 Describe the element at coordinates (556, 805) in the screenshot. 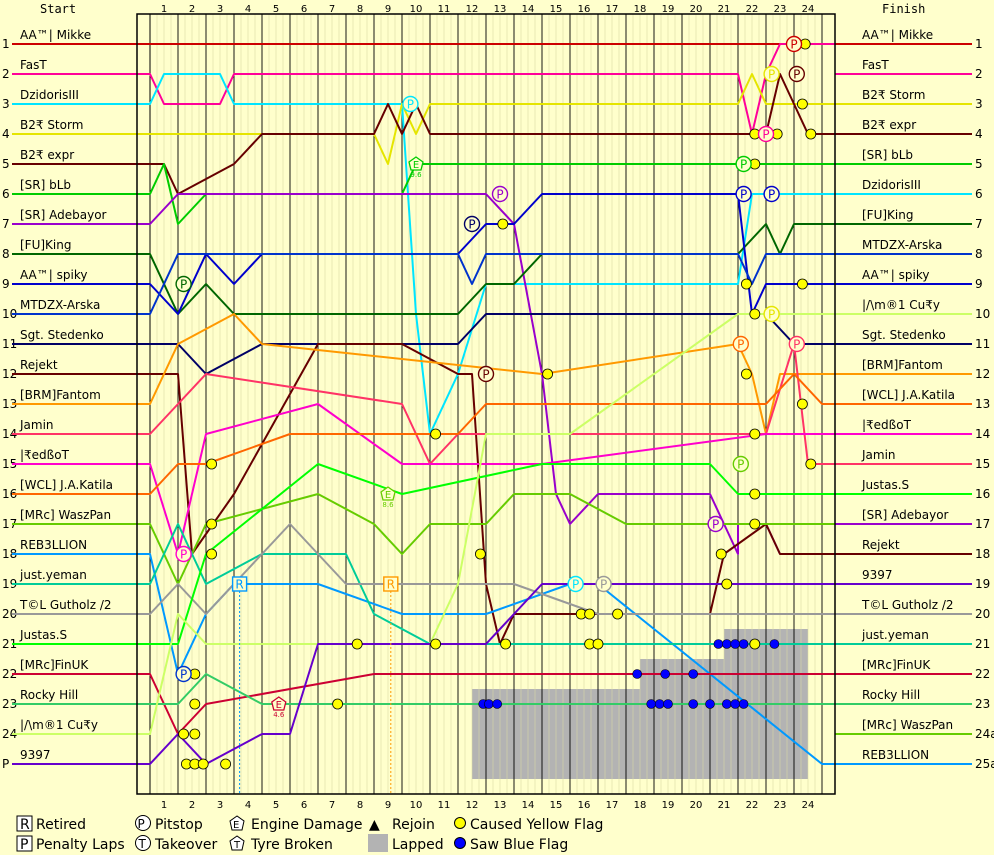

I see `lap-number-bottom: 15` at that location.